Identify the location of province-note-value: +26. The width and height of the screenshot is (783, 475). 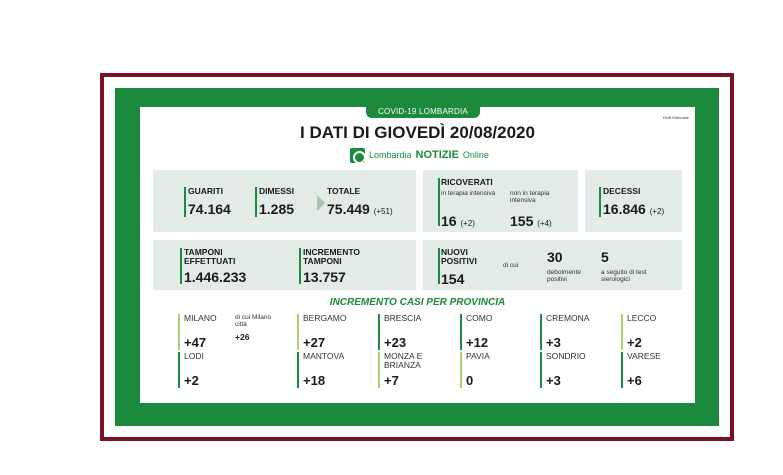
(242, 337).